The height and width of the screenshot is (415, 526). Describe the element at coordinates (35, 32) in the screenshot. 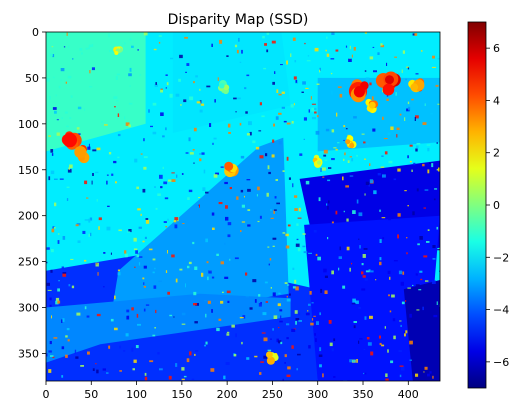

I see `y-tick-label: 0` at that location.